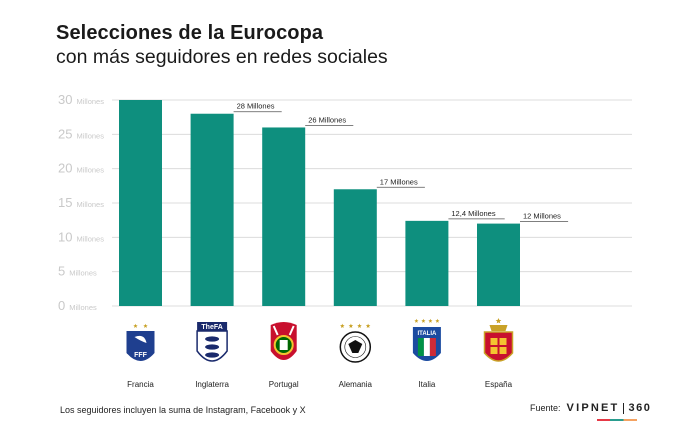 Image resolution: width=690 pixels, height=438 pixels. I want to click on y-tick-label: 5 Millones, so click(77, 271).